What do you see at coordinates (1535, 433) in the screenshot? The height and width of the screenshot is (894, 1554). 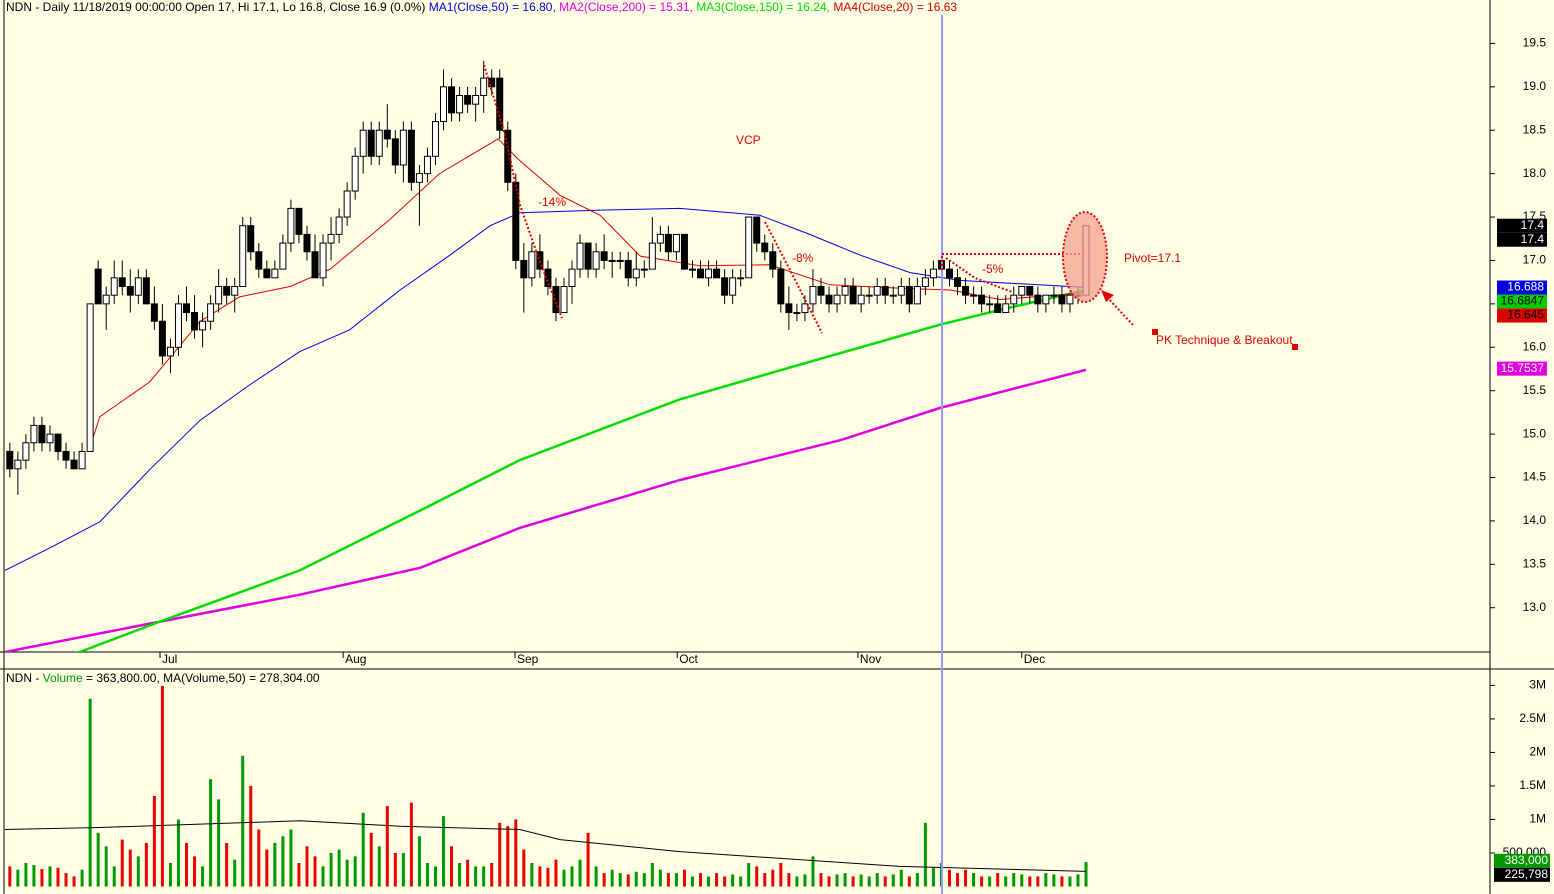 I see `y-tick-label: 15.0` at bounding box center [1535, 433].